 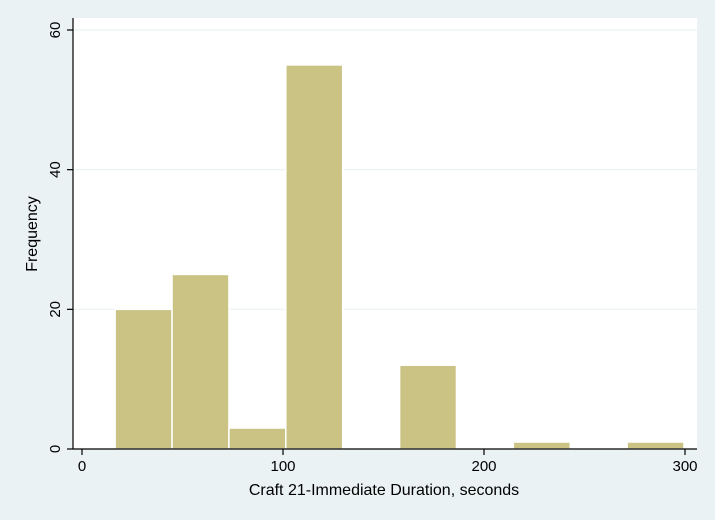 What do you see at coordinates (483, 466) in the screenshot?
I see `x-tick-label-200: 200` at bounding box center [483, 466].